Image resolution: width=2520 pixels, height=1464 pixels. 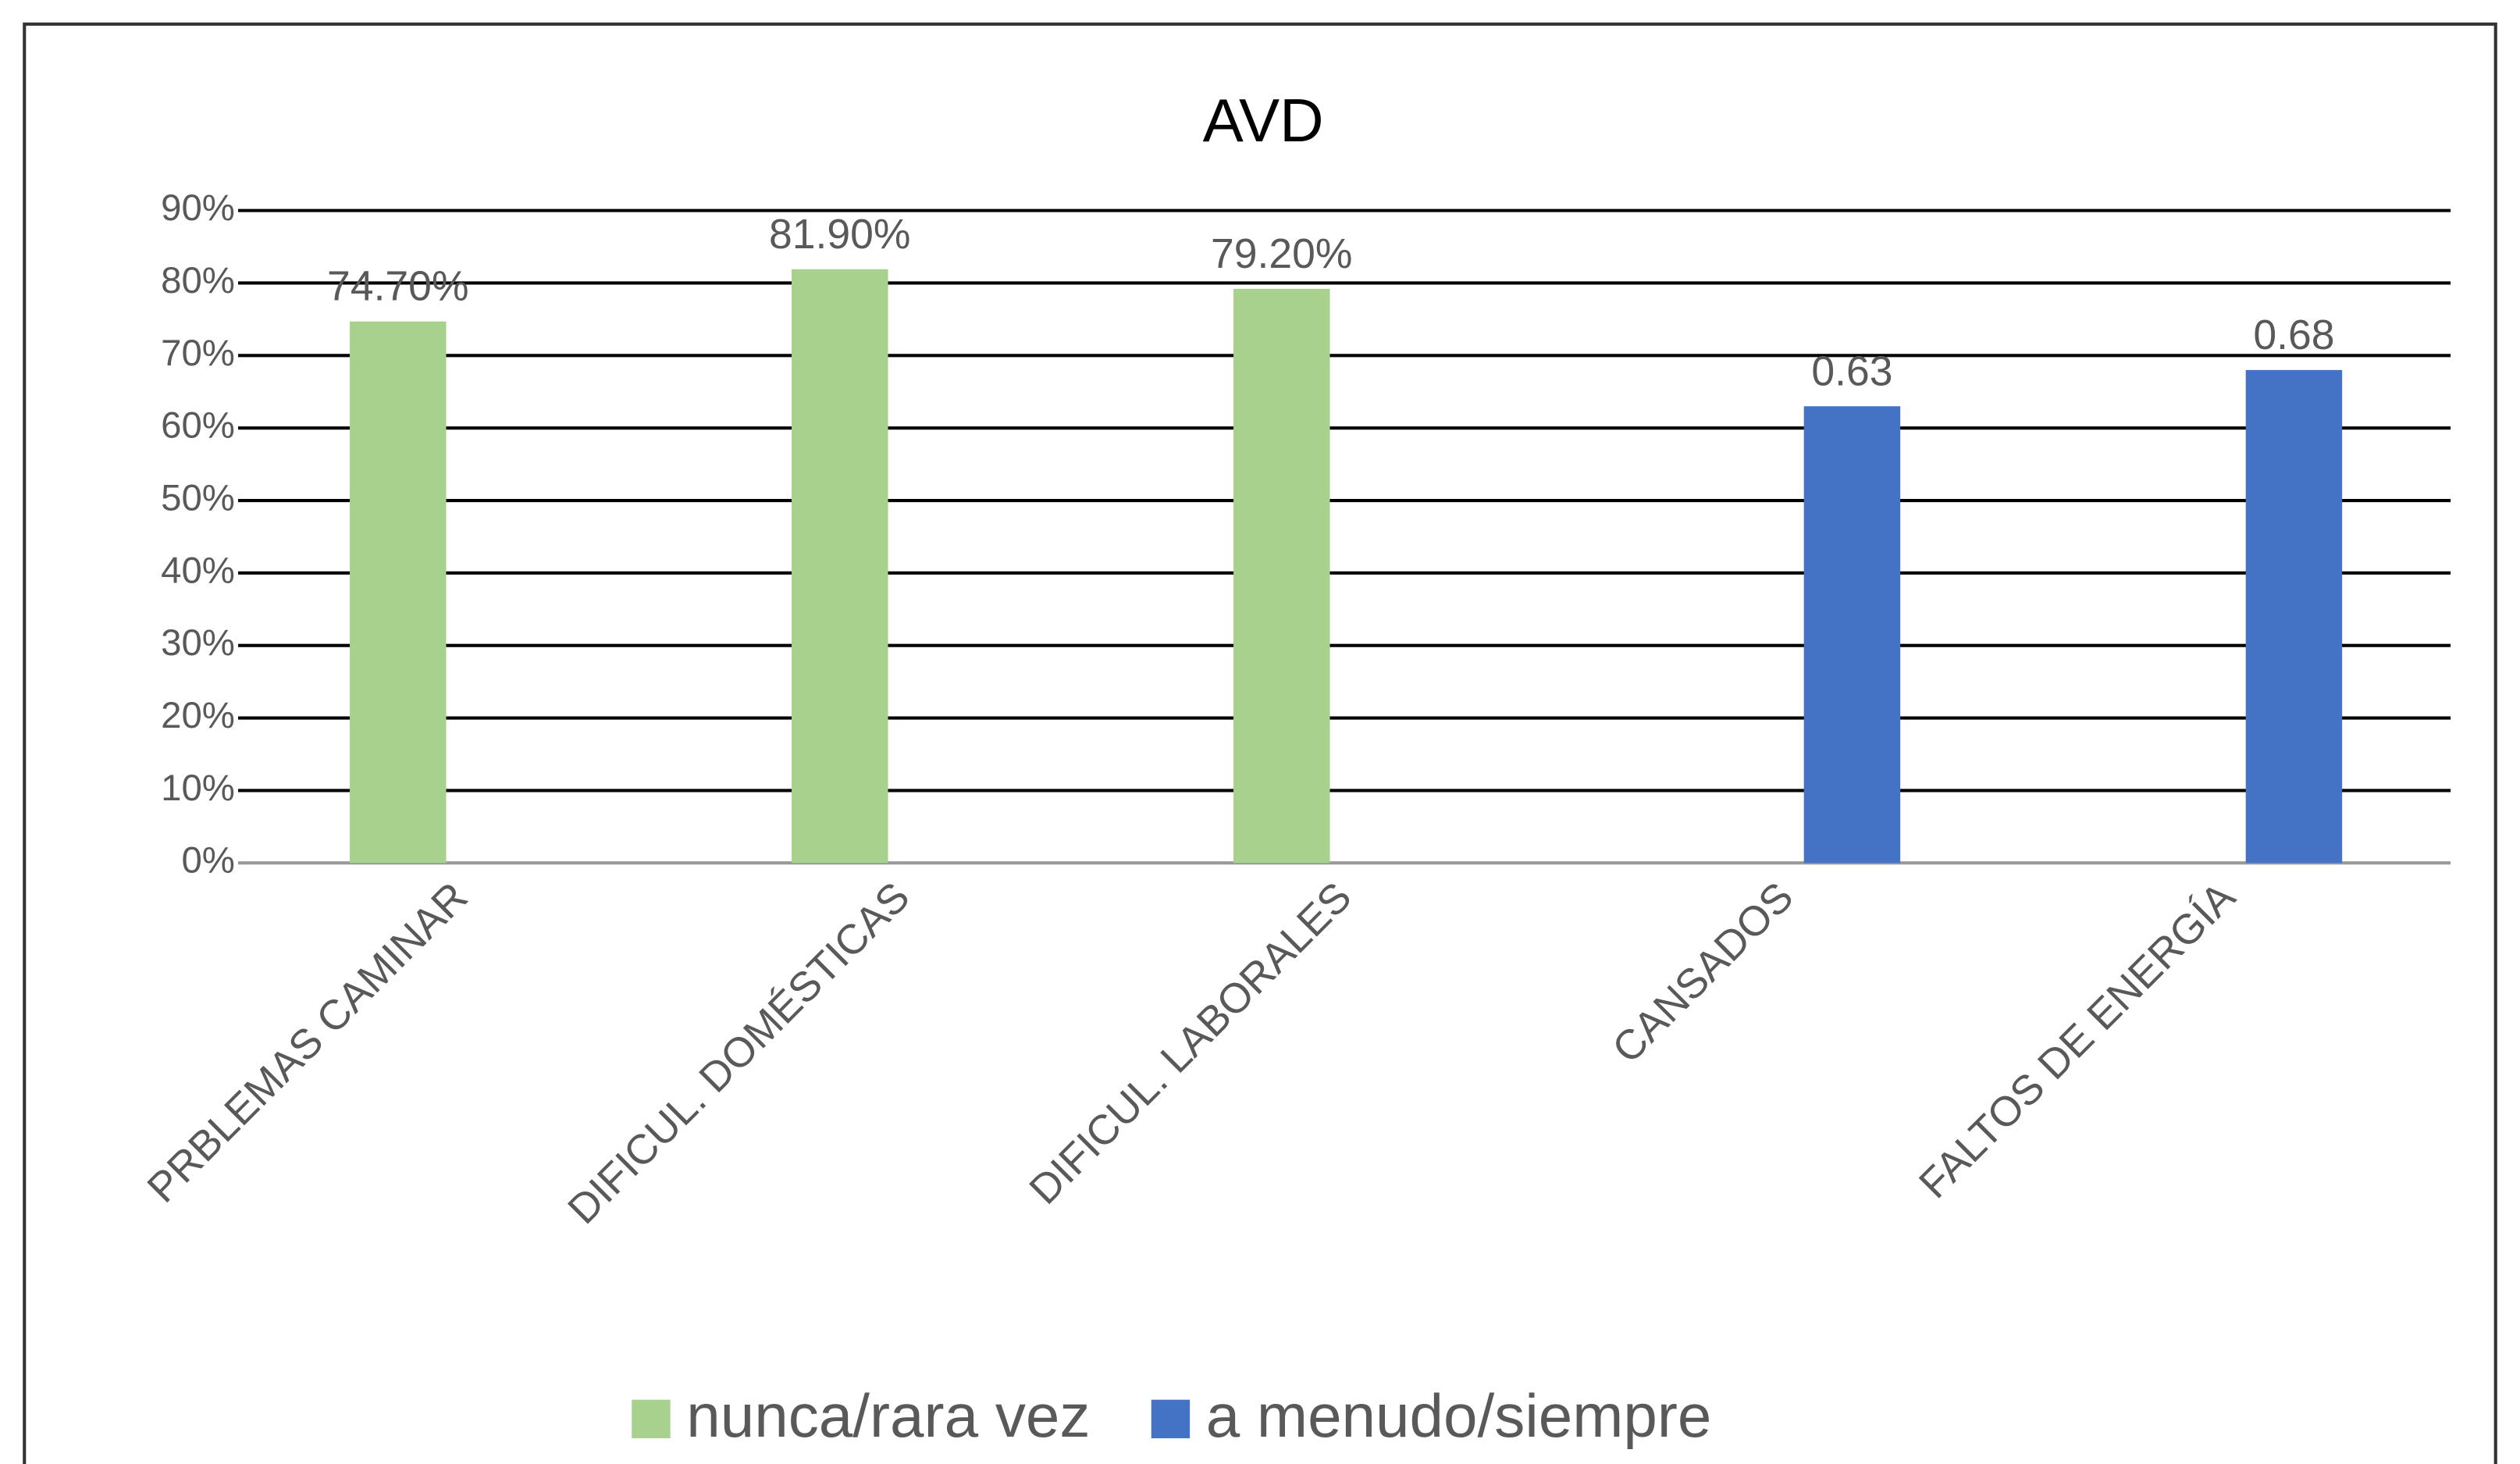 I want to click on legend-label: nunca/rara vez, so click(x=888, y=1416).